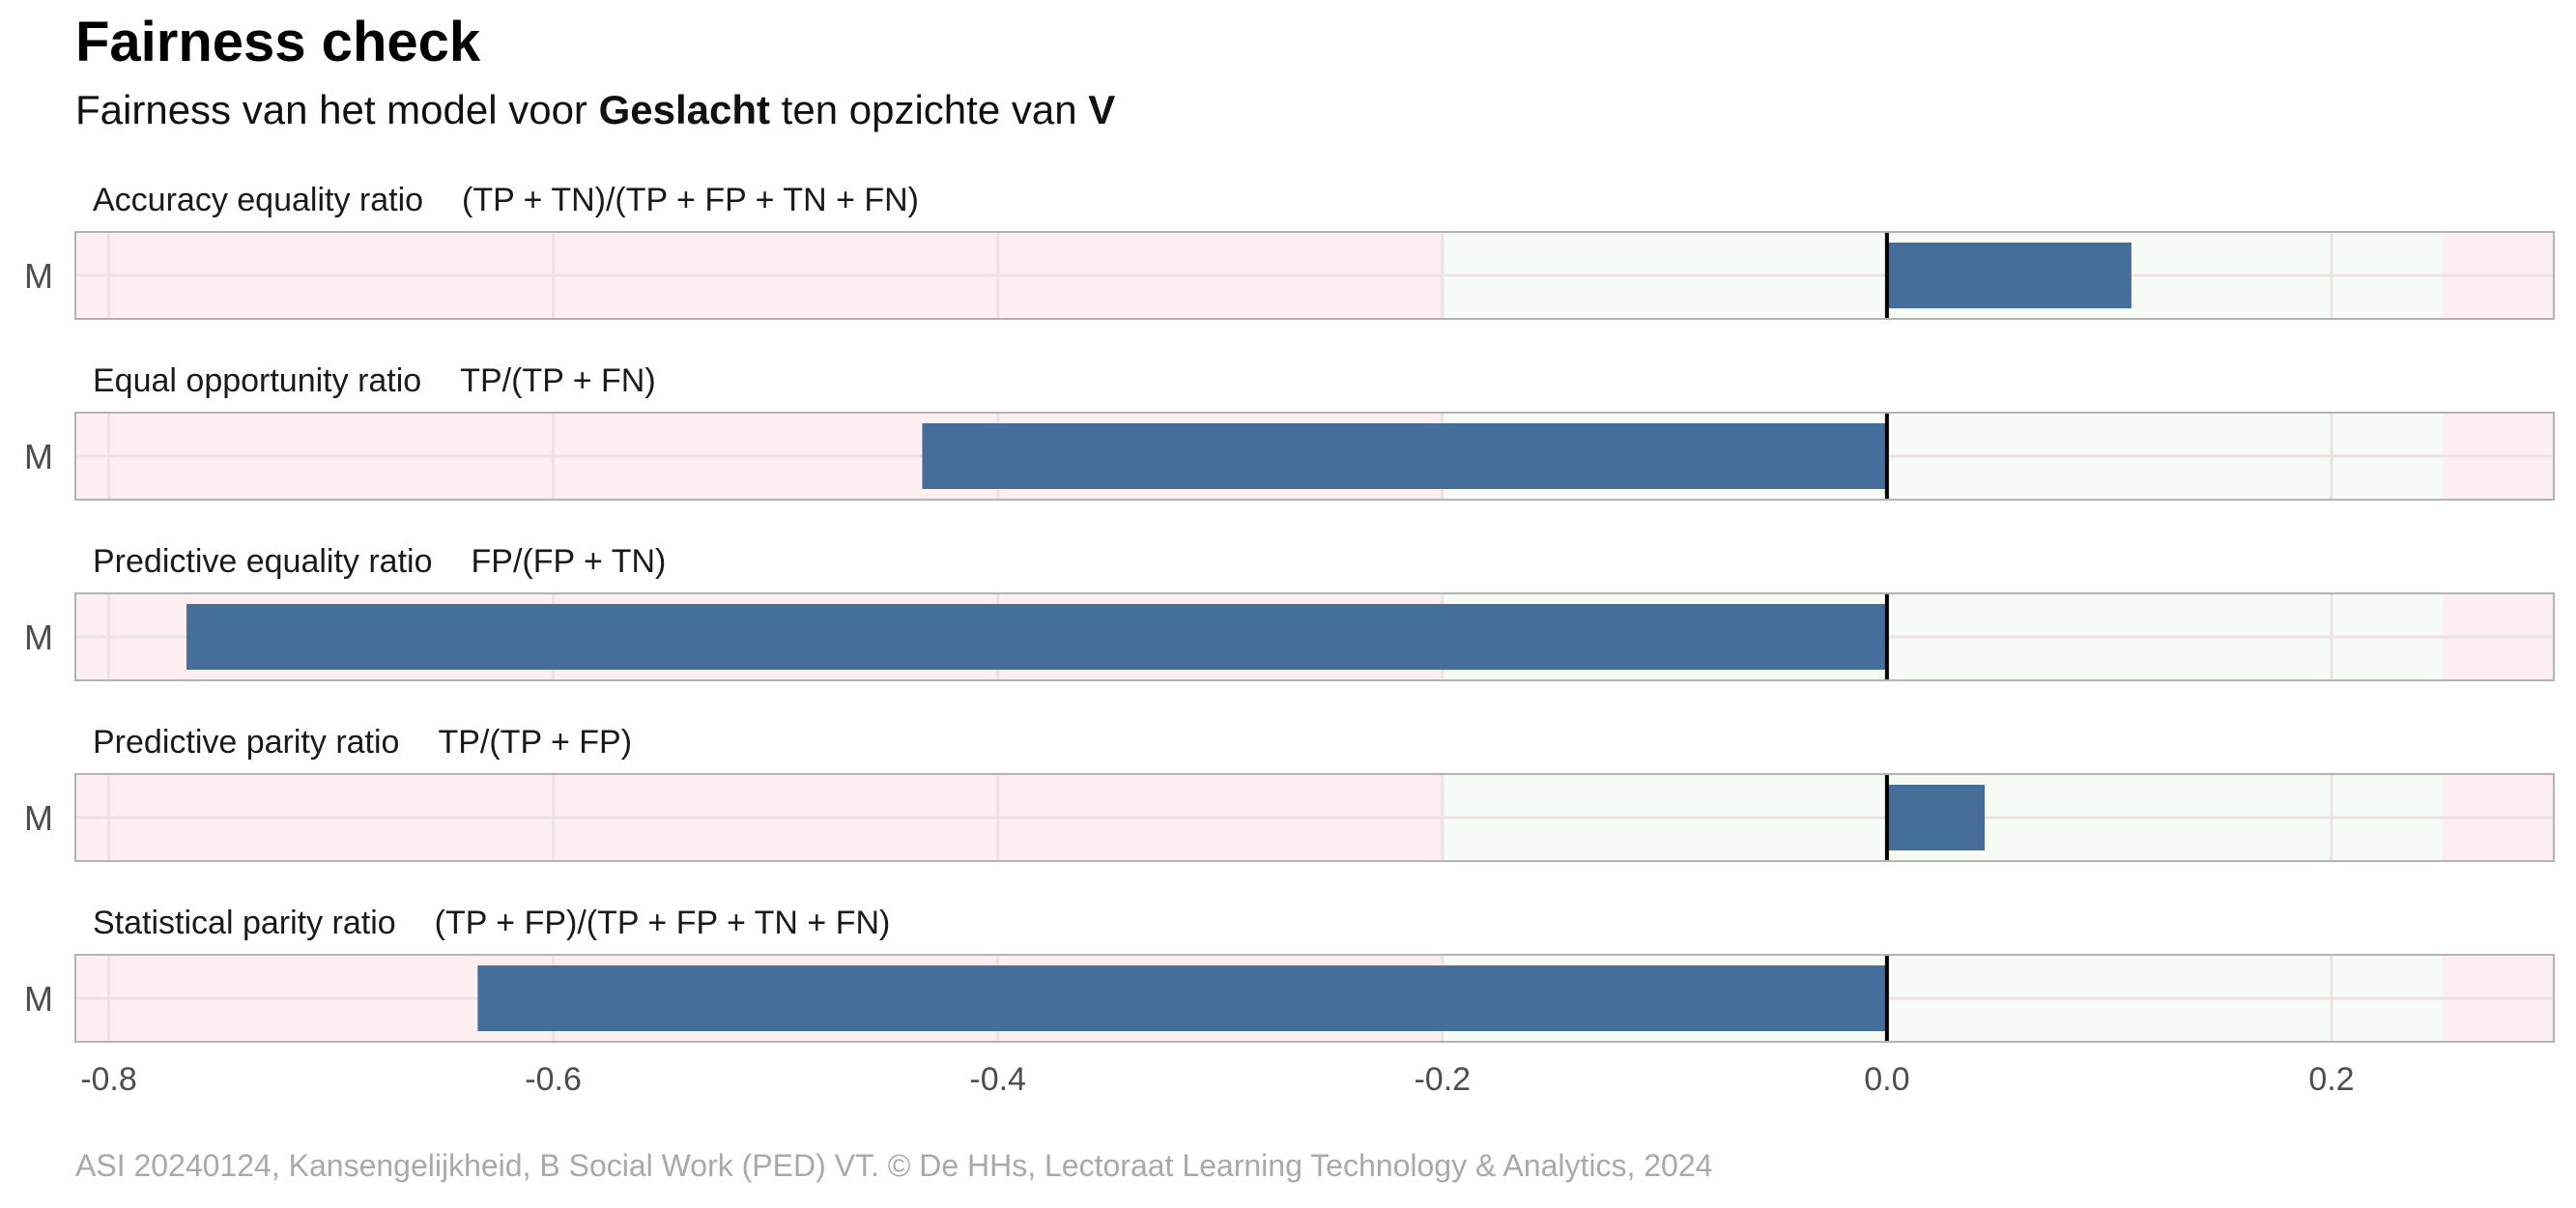  Describe the element at coordinates (685, 109) in the screenshot. I see `subtitle-group: Geslacht` at that location.